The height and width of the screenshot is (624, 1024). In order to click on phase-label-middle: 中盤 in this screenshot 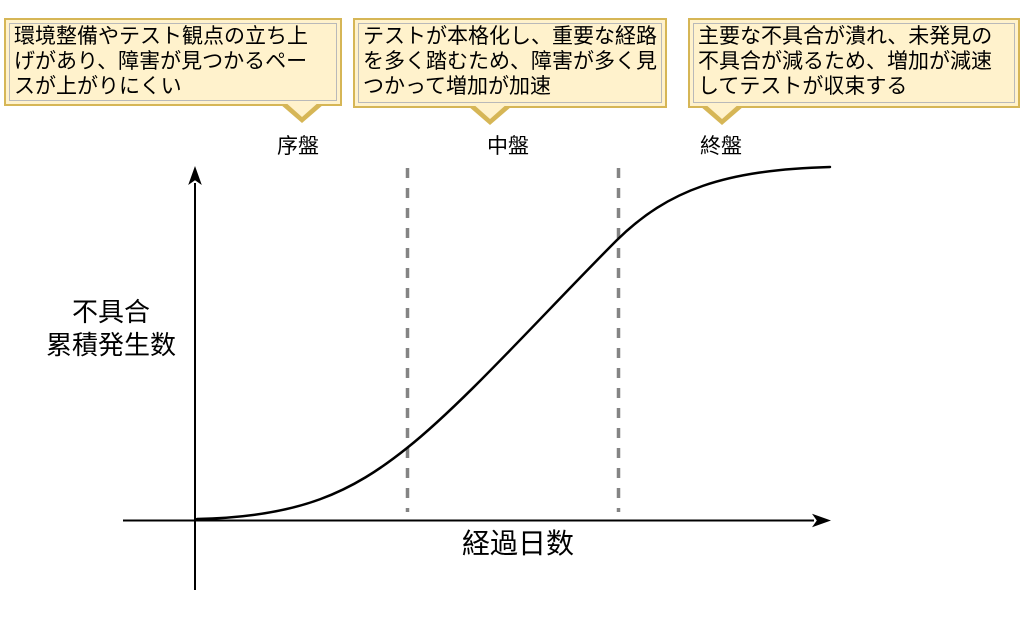, I will do `click(508, 146)`.